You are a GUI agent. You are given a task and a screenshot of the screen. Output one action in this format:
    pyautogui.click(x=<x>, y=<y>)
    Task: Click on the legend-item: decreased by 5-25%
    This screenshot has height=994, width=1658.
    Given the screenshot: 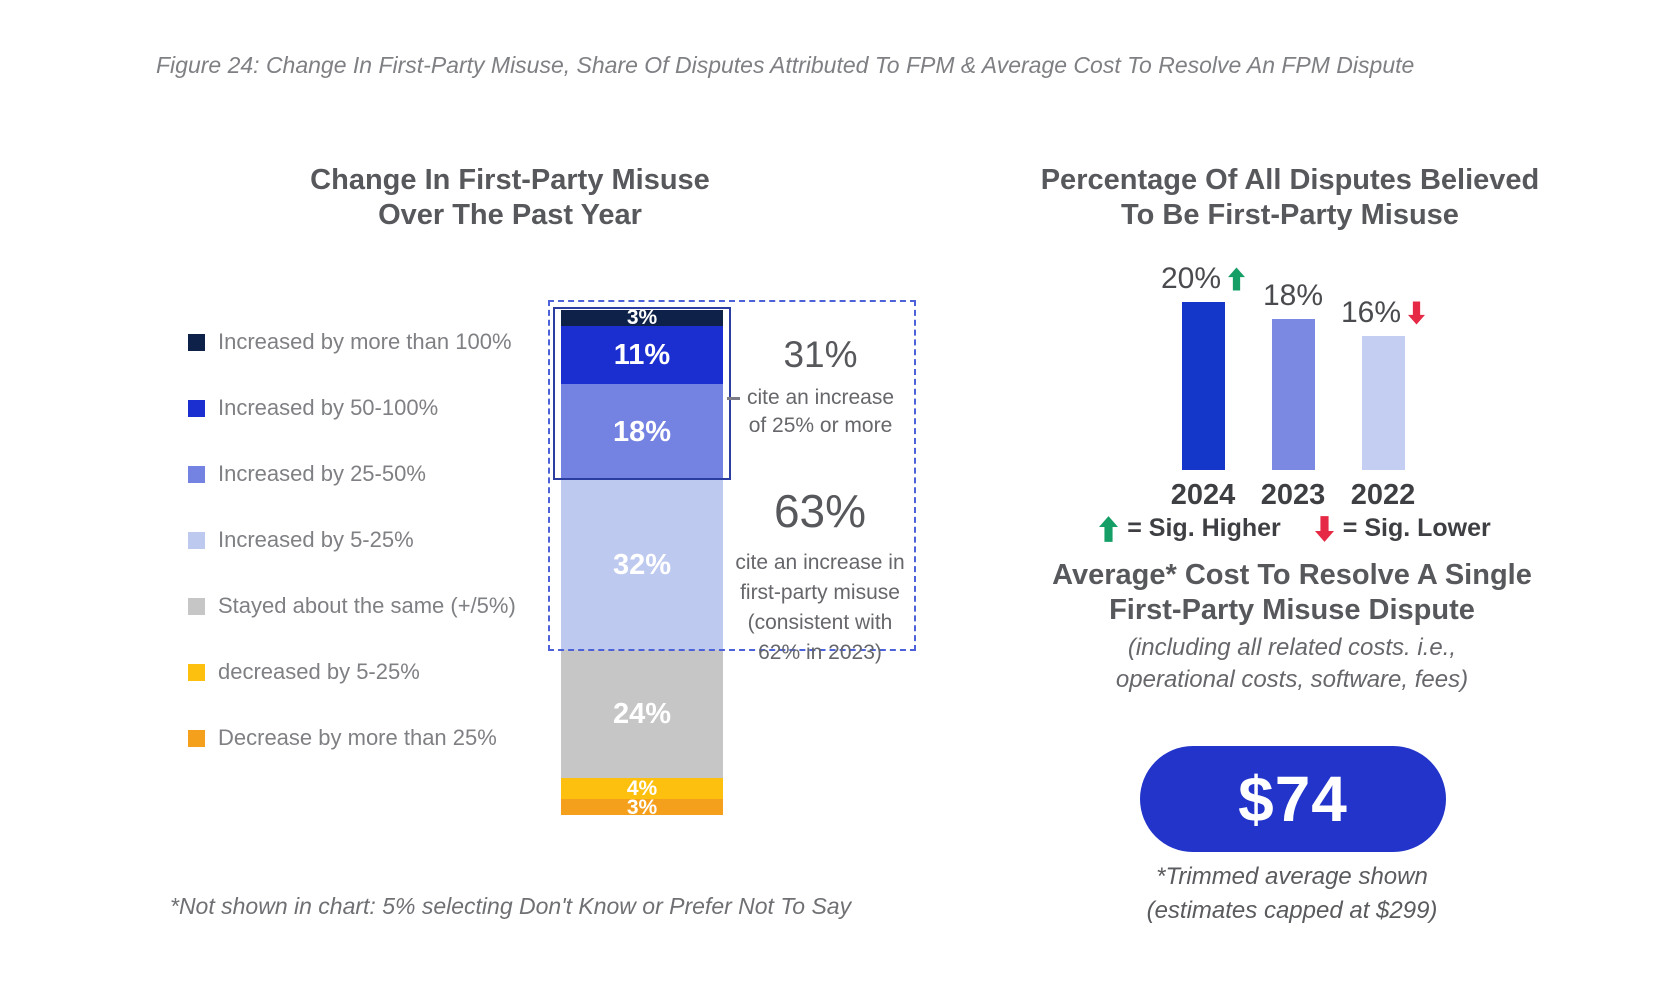 What is the action you would take?
    pyautogui.click(x=352, y=671)
    